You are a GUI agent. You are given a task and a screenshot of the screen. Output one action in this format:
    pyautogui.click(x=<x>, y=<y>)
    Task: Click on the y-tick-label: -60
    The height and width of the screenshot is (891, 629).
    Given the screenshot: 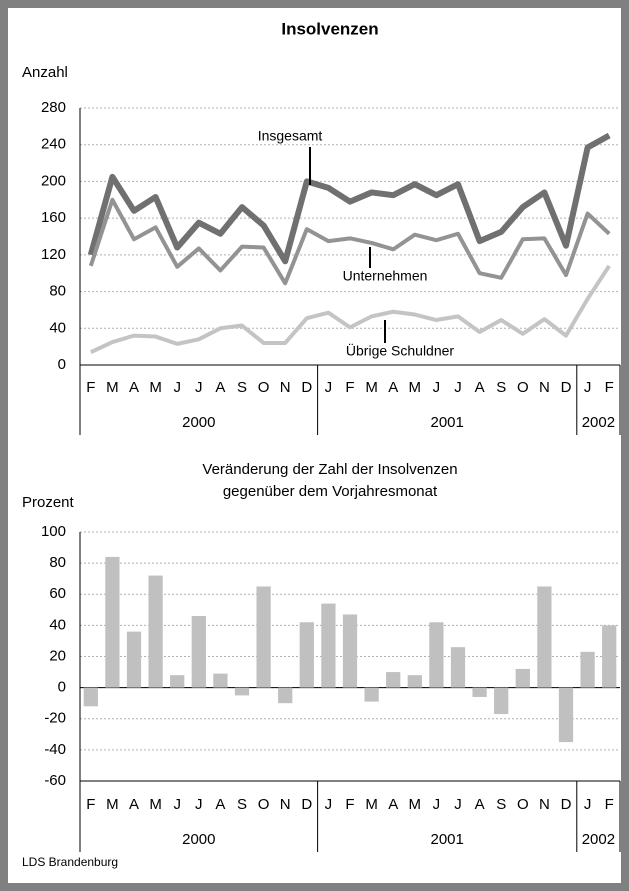 What is the action you would take?
    pyautogui.click(x=55, y=780)
    